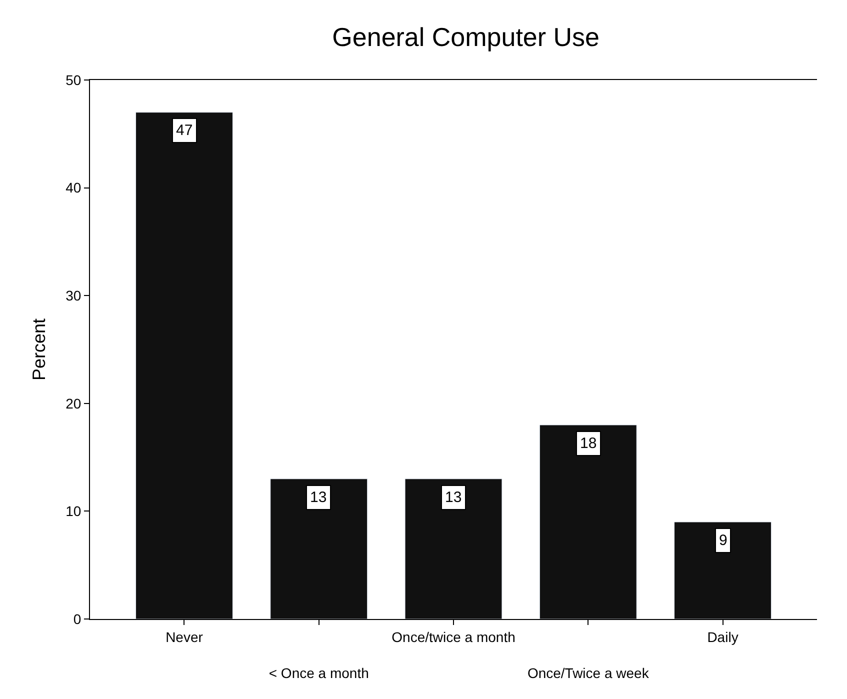  Describe the element at coordinates (722, 636) in the screenshot. I see `x-tick-label: Daily` at that location.